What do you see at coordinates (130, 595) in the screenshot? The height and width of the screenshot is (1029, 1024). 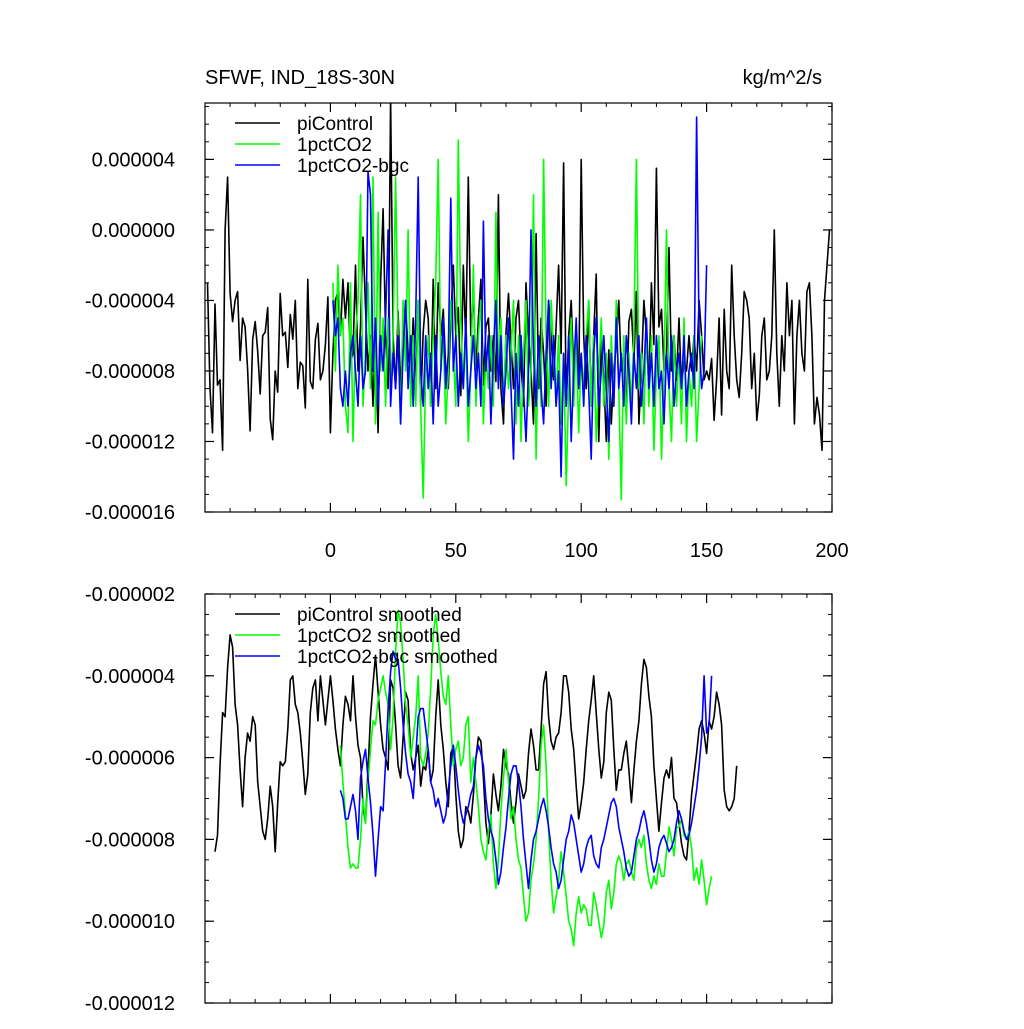 I see `y-tick-label: -0.000002` at bounding box center [130, 595].